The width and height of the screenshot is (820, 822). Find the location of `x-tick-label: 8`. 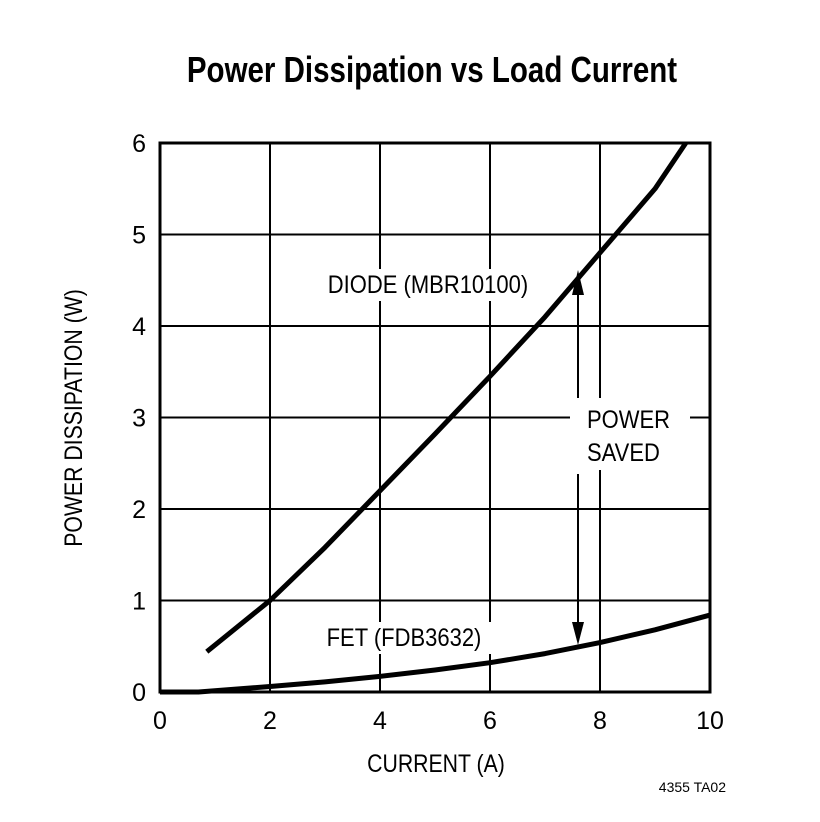

x-tick-label: 8 is located at coordinates (600, 721).